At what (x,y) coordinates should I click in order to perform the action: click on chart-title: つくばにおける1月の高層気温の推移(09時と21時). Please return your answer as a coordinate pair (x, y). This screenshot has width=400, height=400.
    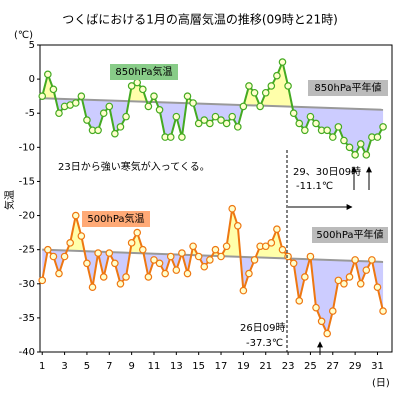
    Looking at the image, I should click on (200, 19).